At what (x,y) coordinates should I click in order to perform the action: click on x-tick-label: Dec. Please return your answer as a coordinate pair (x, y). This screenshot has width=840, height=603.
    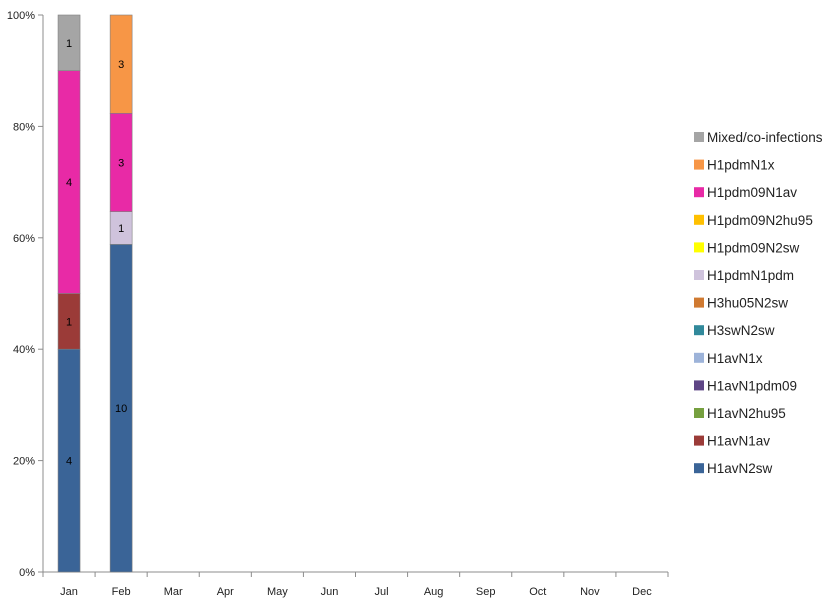
    Looking at the image, I should click on (642, 592).